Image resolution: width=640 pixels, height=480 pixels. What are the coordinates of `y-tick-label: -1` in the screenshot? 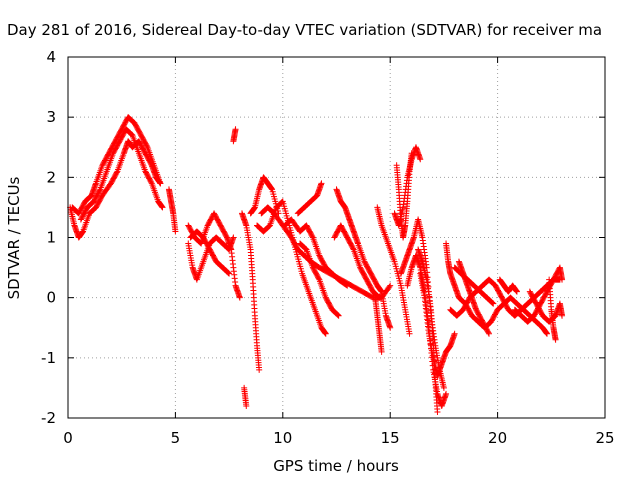 It's located at (48, 358).